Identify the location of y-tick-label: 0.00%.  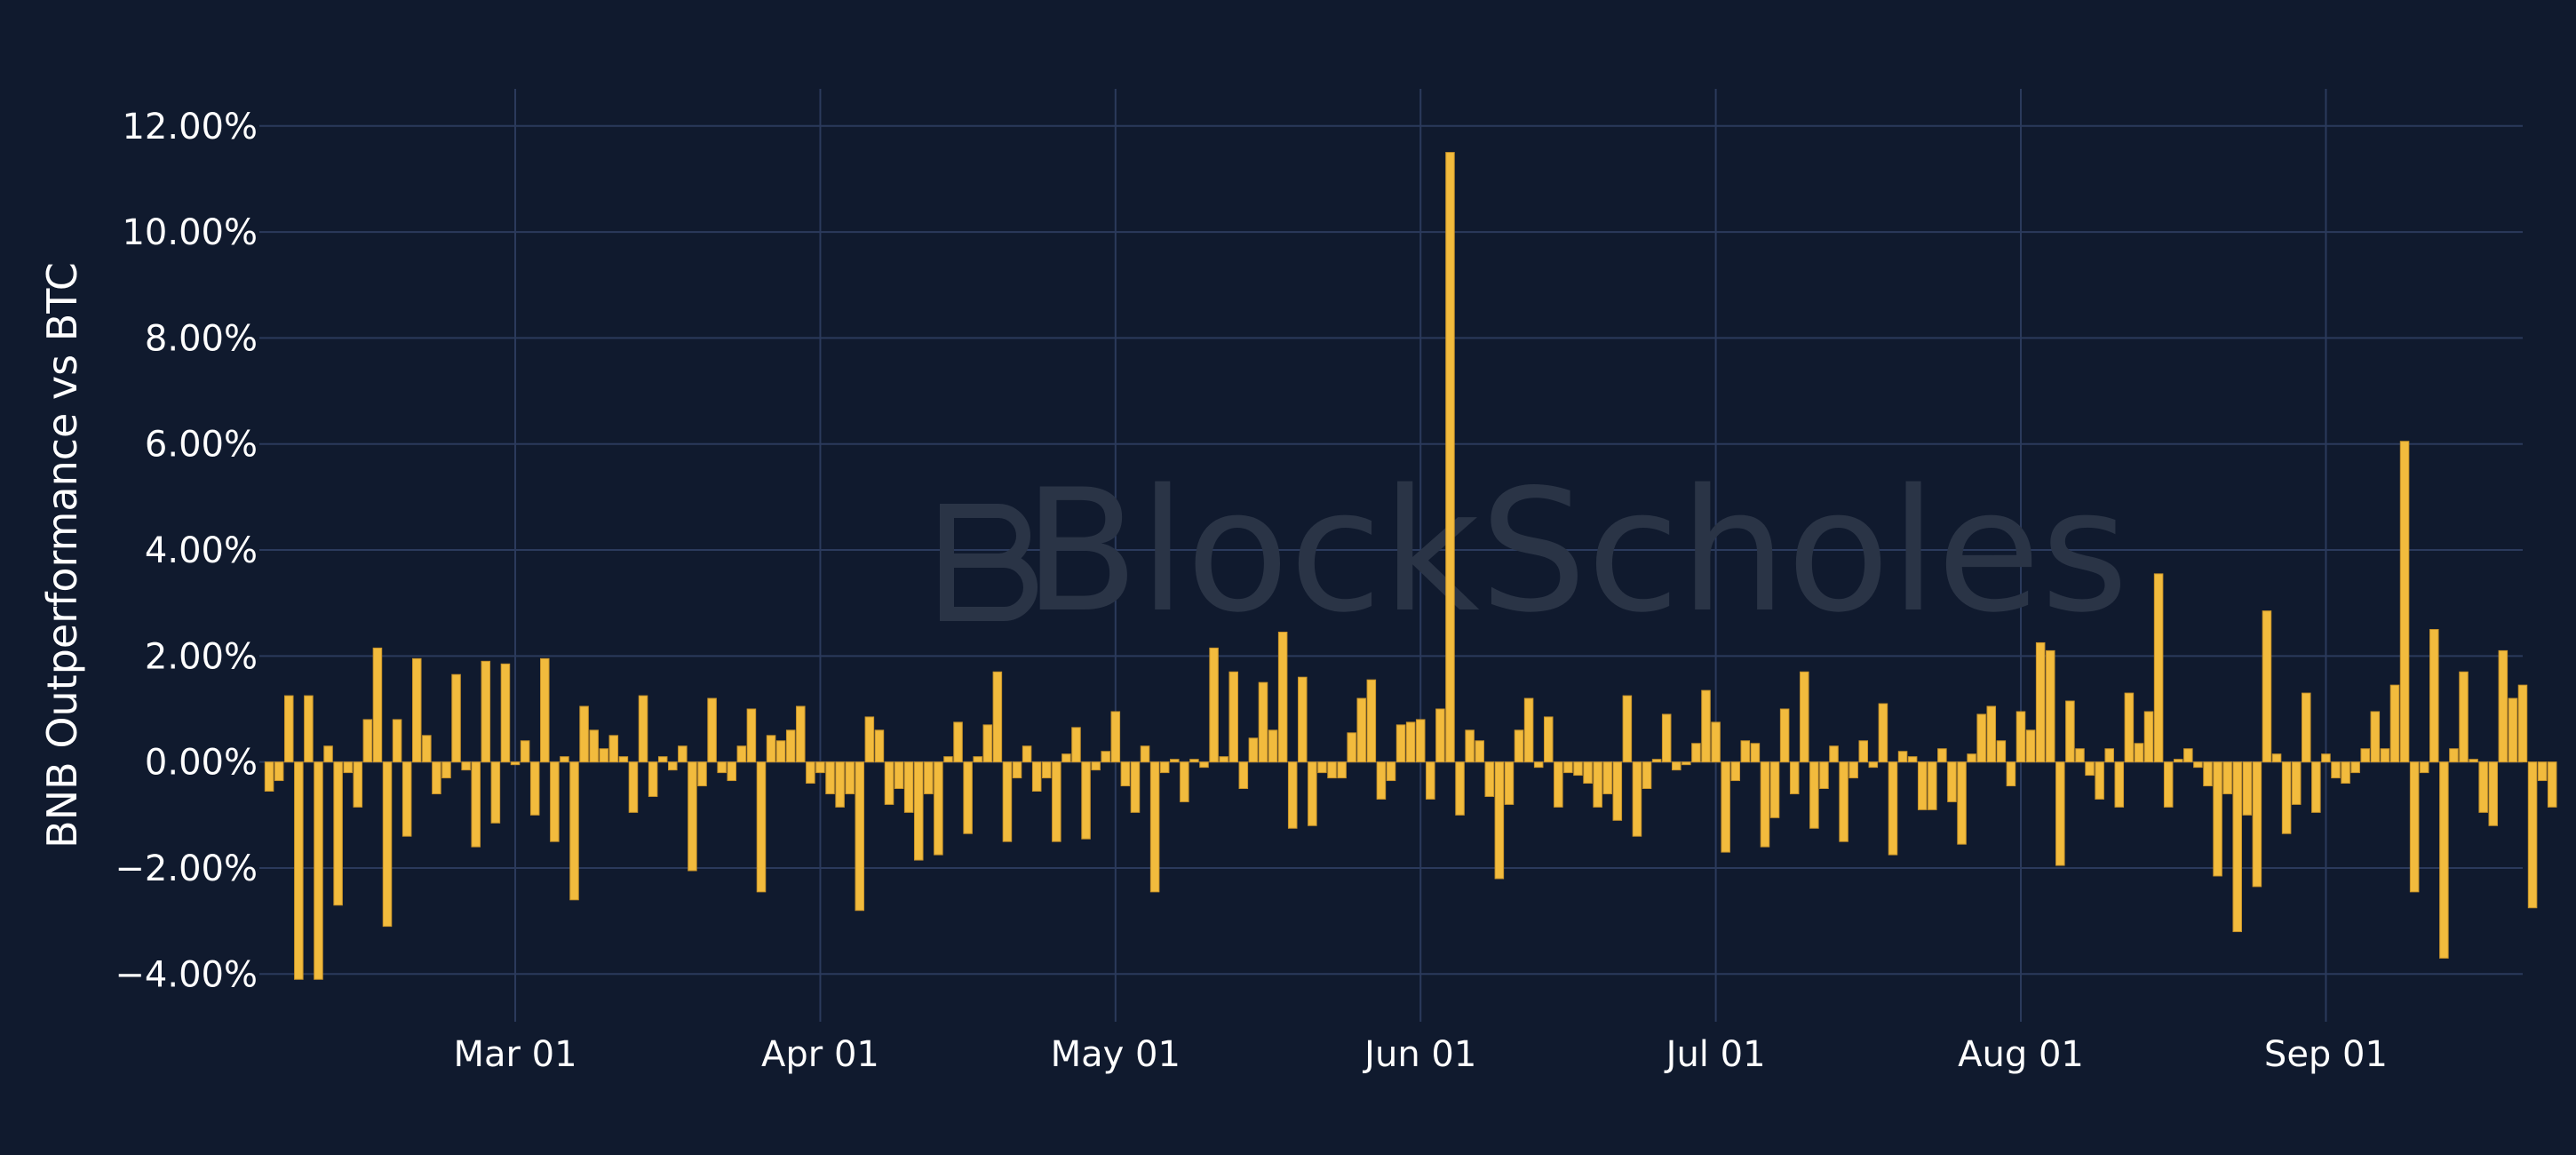
(201, 763).